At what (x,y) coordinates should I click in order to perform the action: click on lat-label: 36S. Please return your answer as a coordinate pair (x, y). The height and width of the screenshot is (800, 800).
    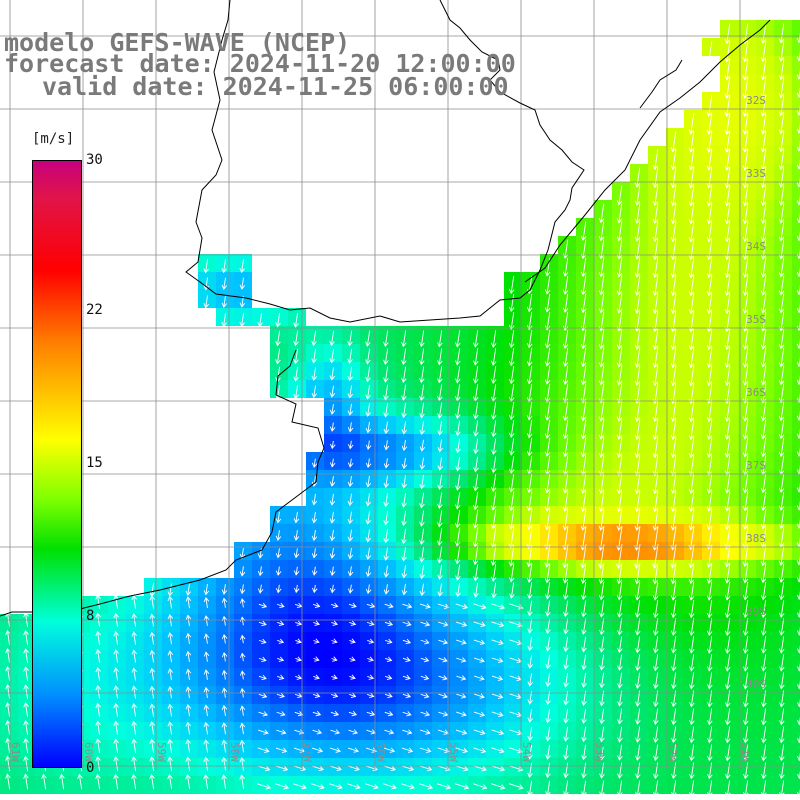
    Looking at the image, I should click on (756, 392).